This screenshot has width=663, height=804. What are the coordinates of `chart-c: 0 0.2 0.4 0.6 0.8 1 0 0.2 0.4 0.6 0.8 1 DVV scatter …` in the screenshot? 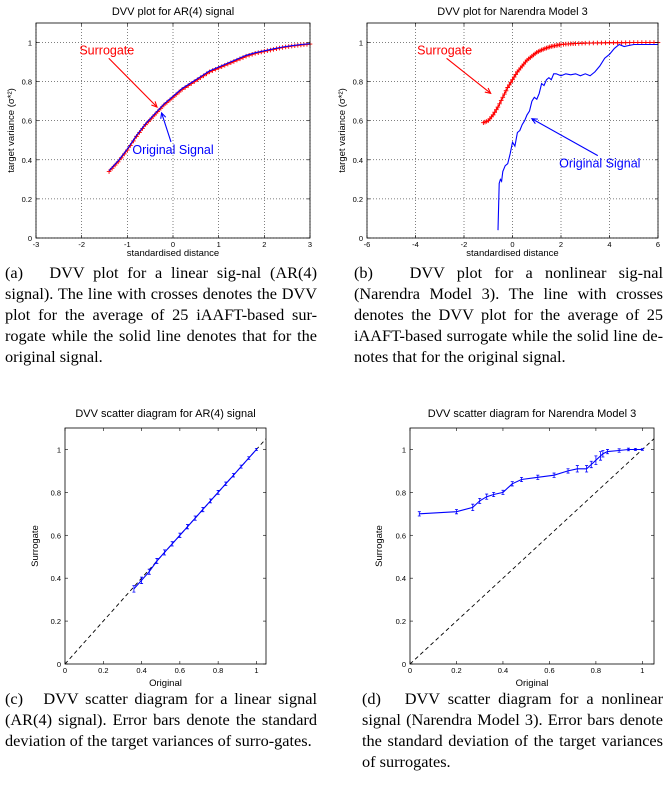 It's located at (148, 548).